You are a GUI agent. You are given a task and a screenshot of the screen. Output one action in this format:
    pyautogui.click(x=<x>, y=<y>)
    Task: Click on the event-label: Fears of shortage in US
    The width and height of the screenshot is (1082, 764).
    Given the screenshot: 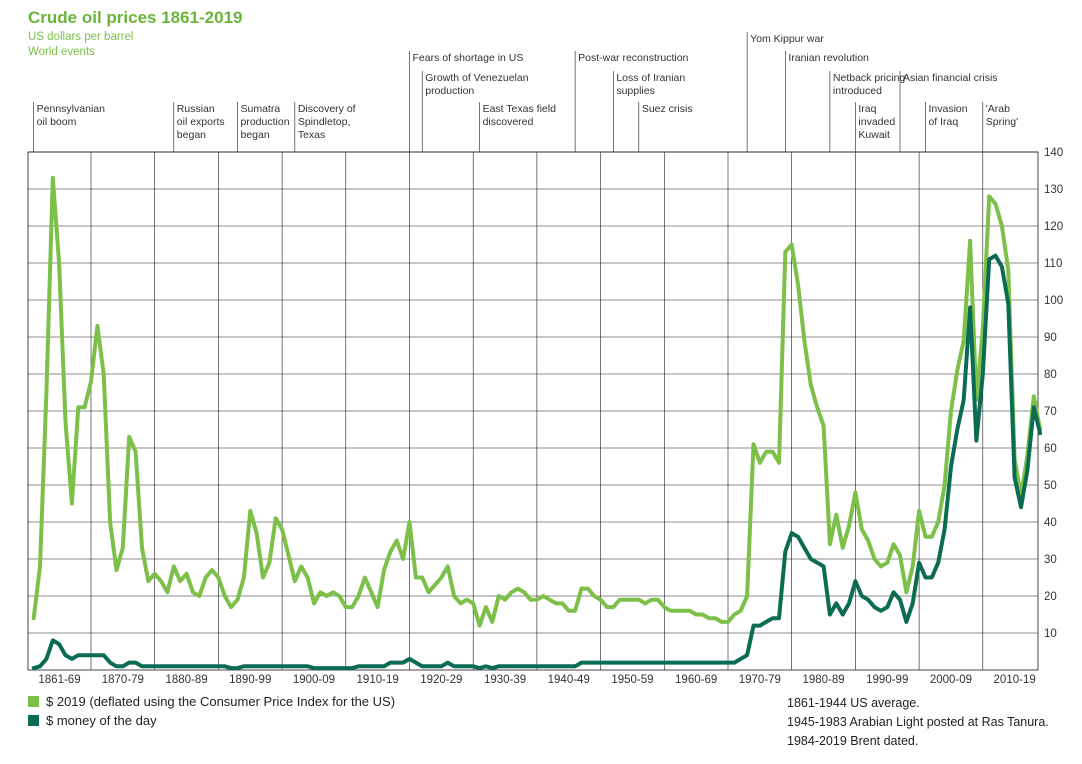 What is the action you would take?
    pyautogui.click(x=468, y=58)
    